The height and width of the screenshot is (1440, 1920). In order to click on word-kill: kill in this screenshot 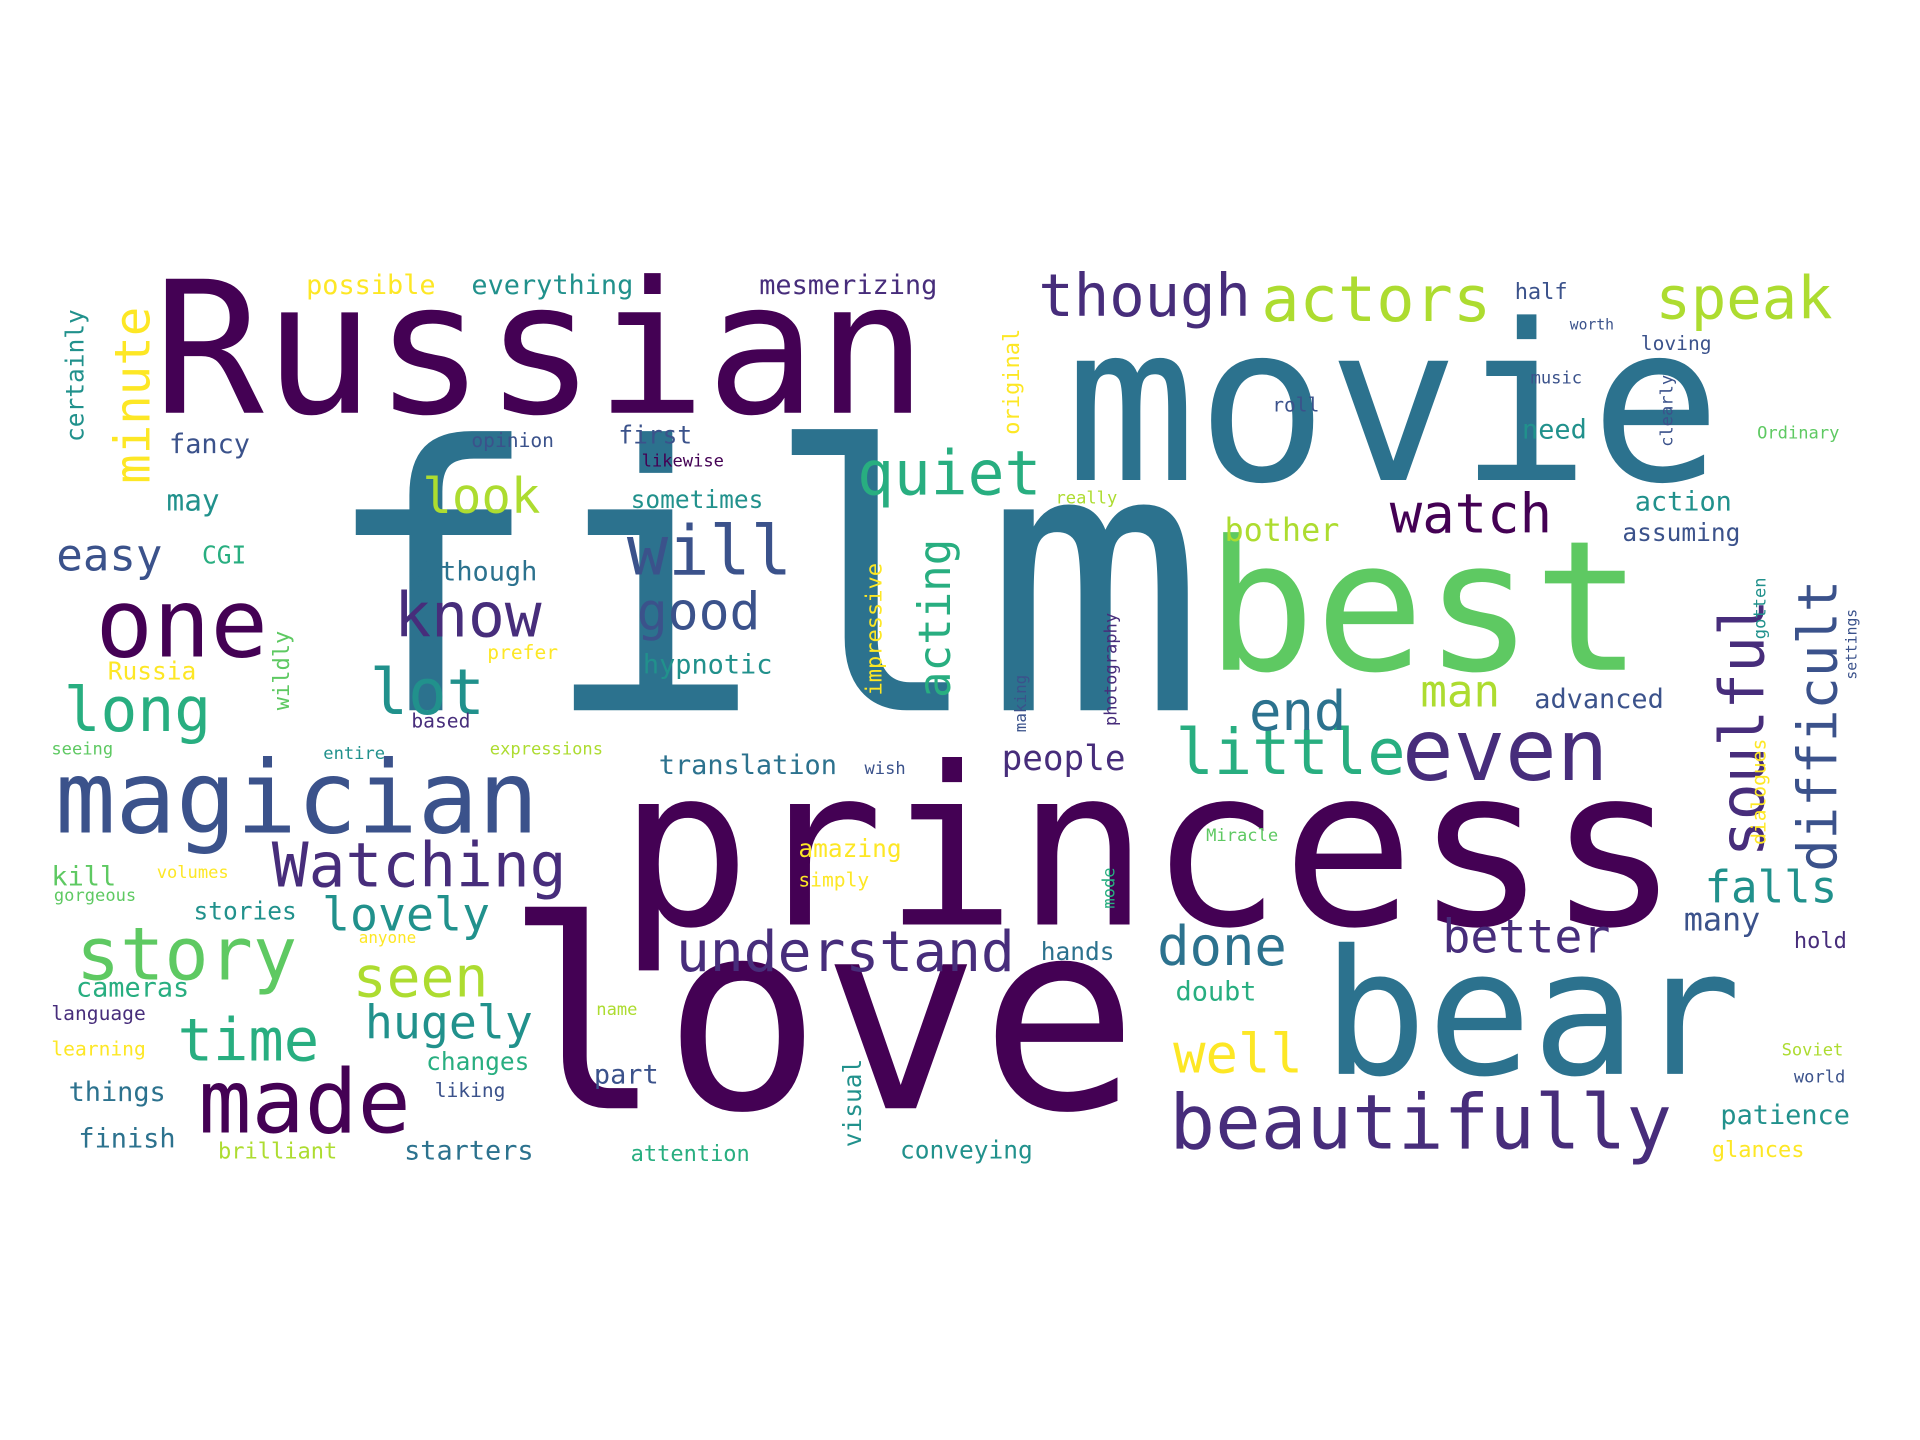, I will do `click(83, 876)`.